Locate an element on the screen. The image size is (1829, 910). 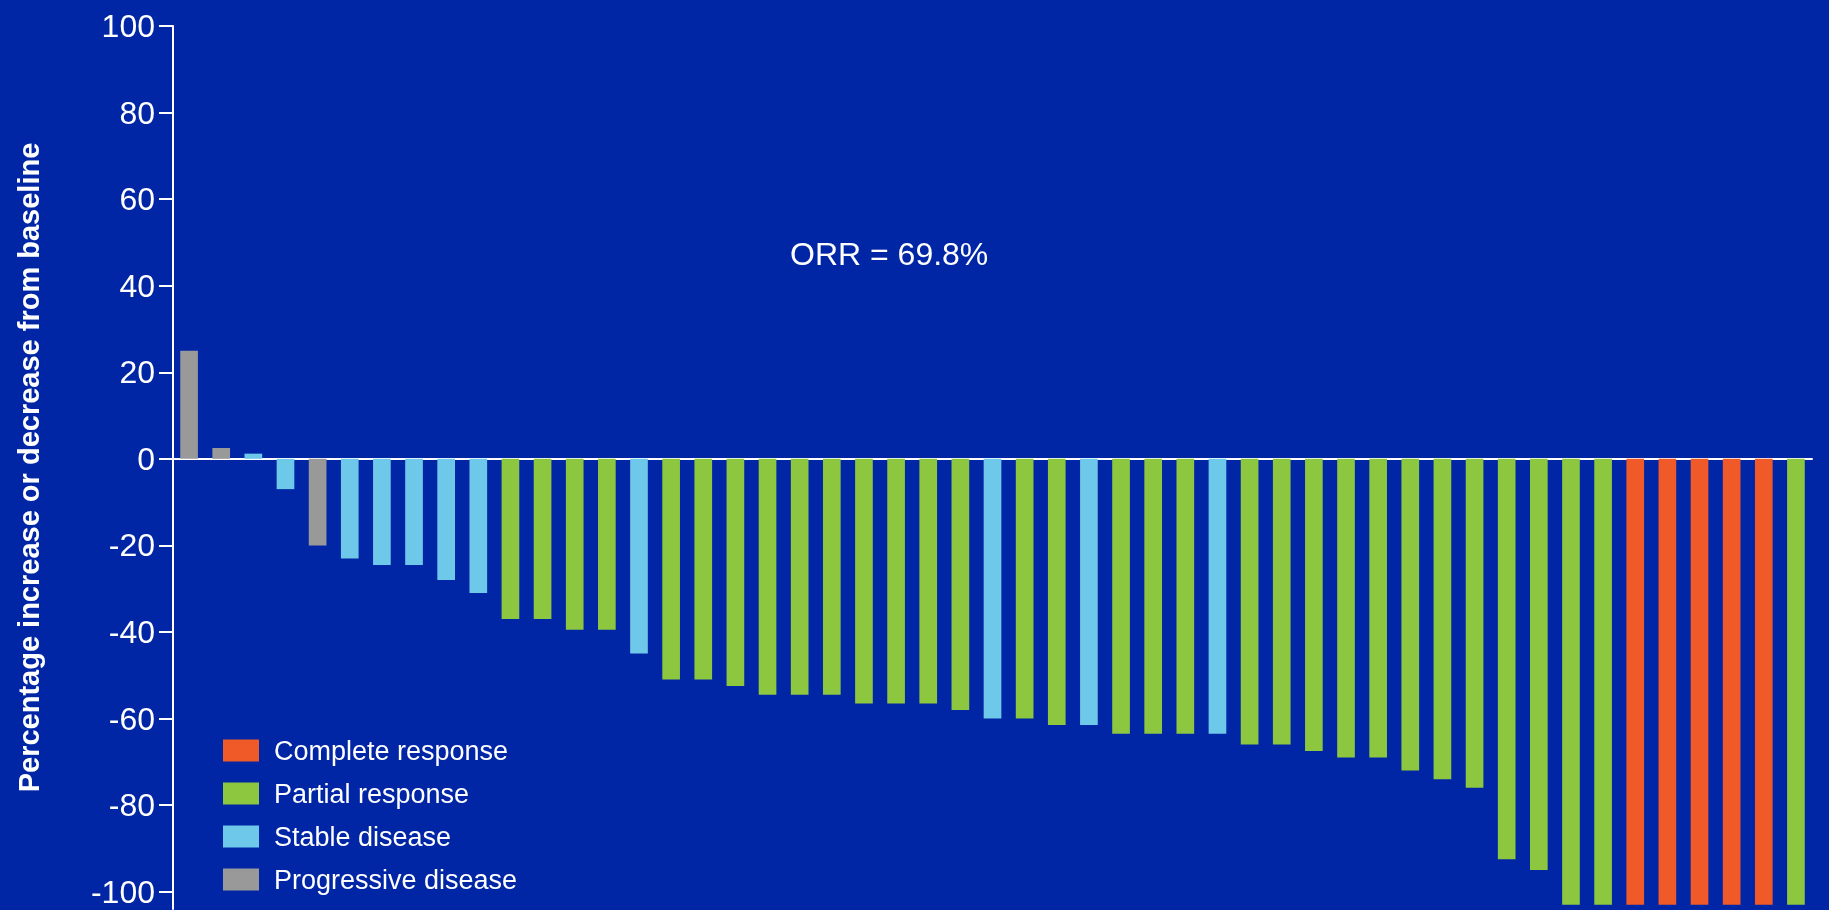
y-axis-title: Percentage increase or decrease from baseline is located at coordinates (28, 467).